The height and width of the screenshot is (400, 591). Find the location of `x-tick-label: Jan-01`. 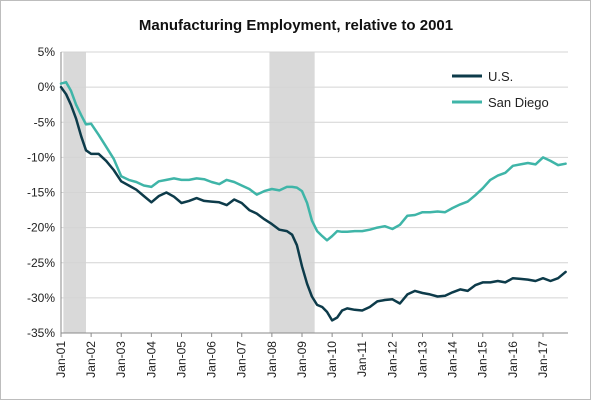

x-tick-label: Jan-01 is located at coordinates (61, 359).